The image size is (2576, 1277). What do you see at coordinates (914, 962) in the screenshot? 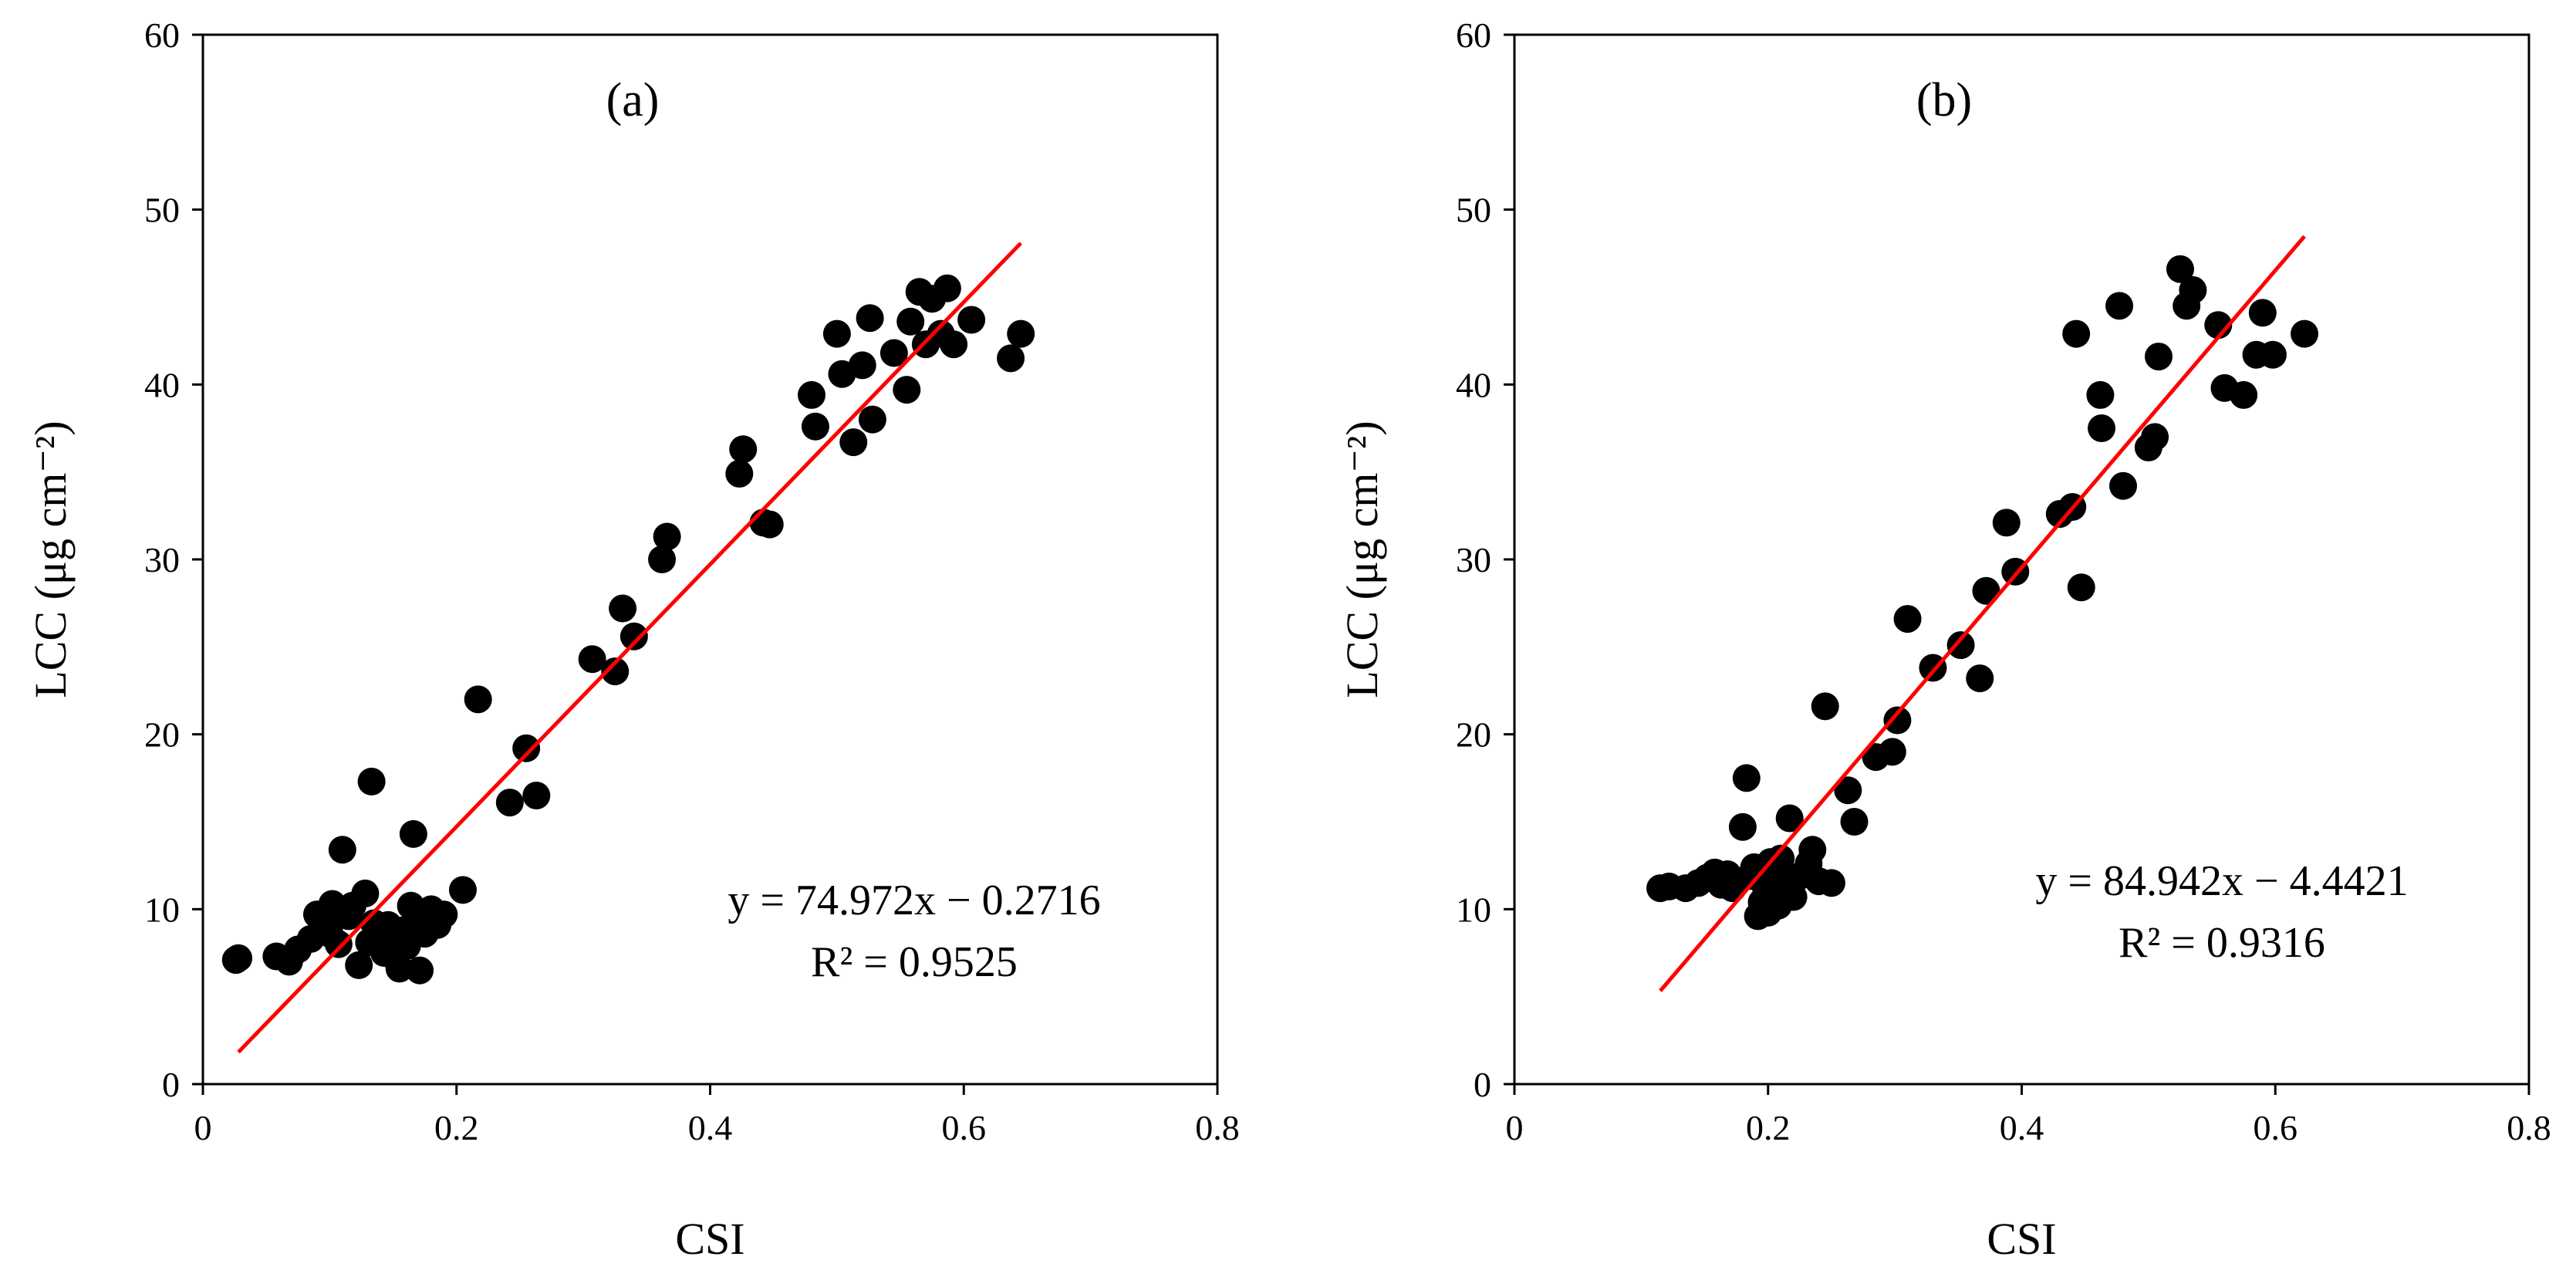
I see `r-squared-a: R² = 0.9525` at bounding box center [914, 962].